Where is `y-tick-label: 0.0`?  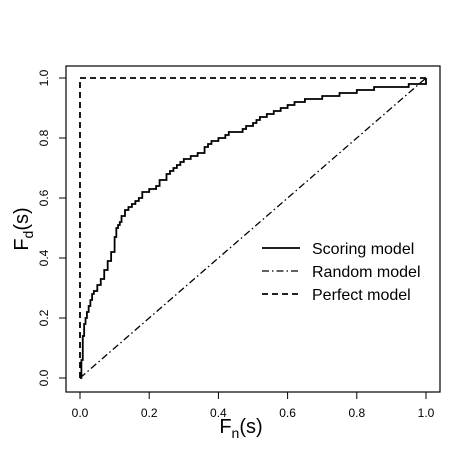 y-tick-label: 0.0 is located at coordinates (44, 377).